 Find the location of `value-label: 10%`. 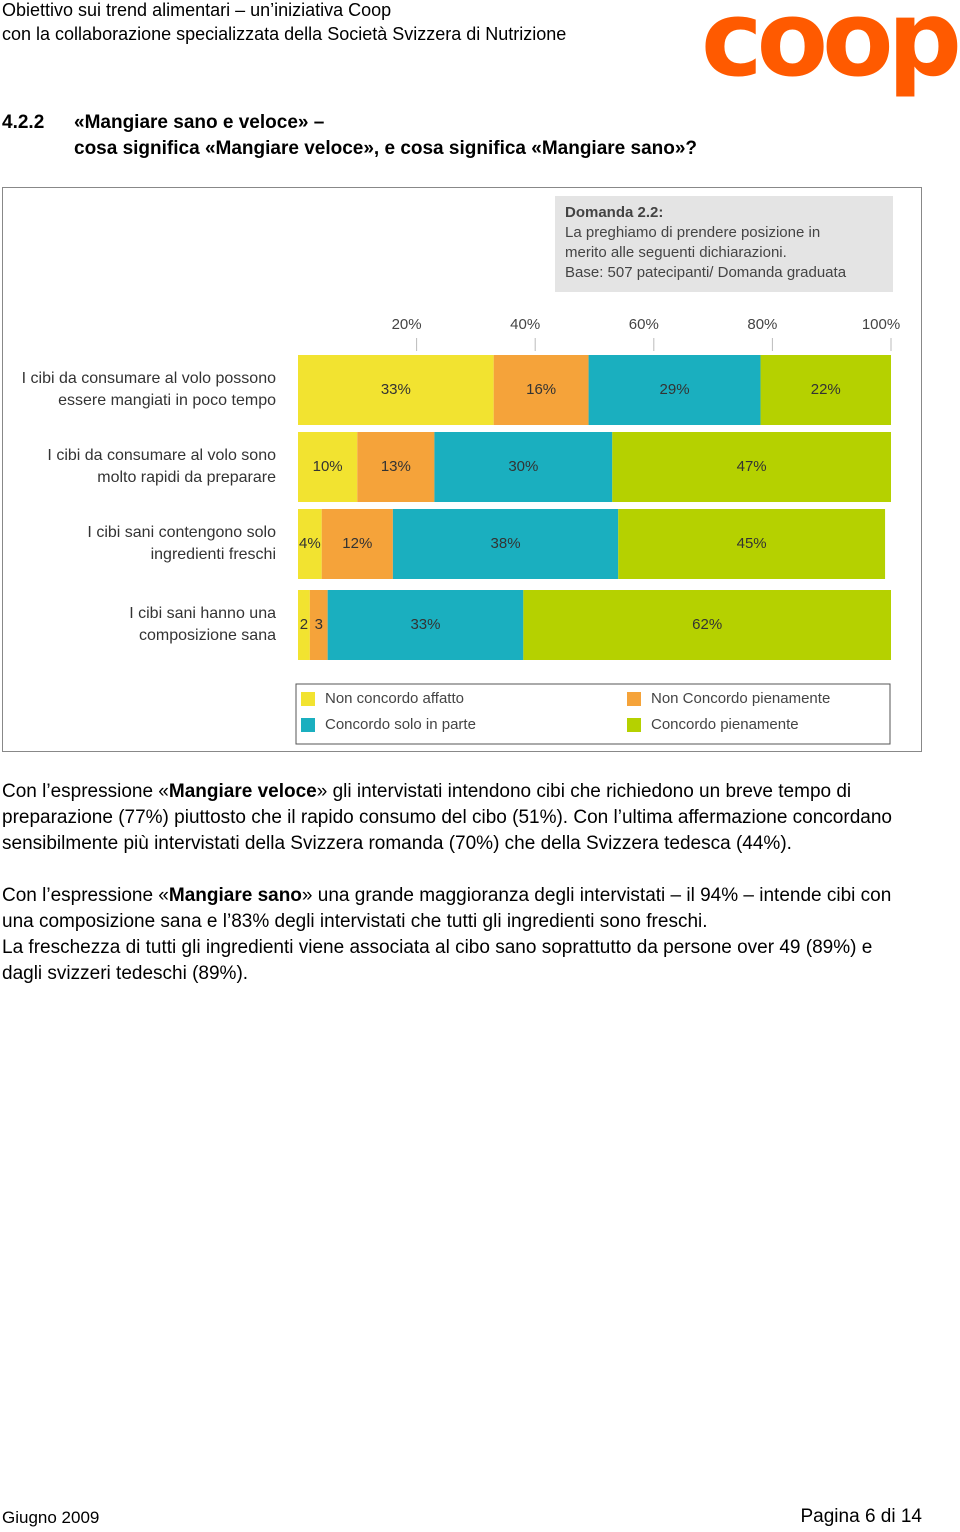

value-label: 10% is located at coordinates (328, 466).